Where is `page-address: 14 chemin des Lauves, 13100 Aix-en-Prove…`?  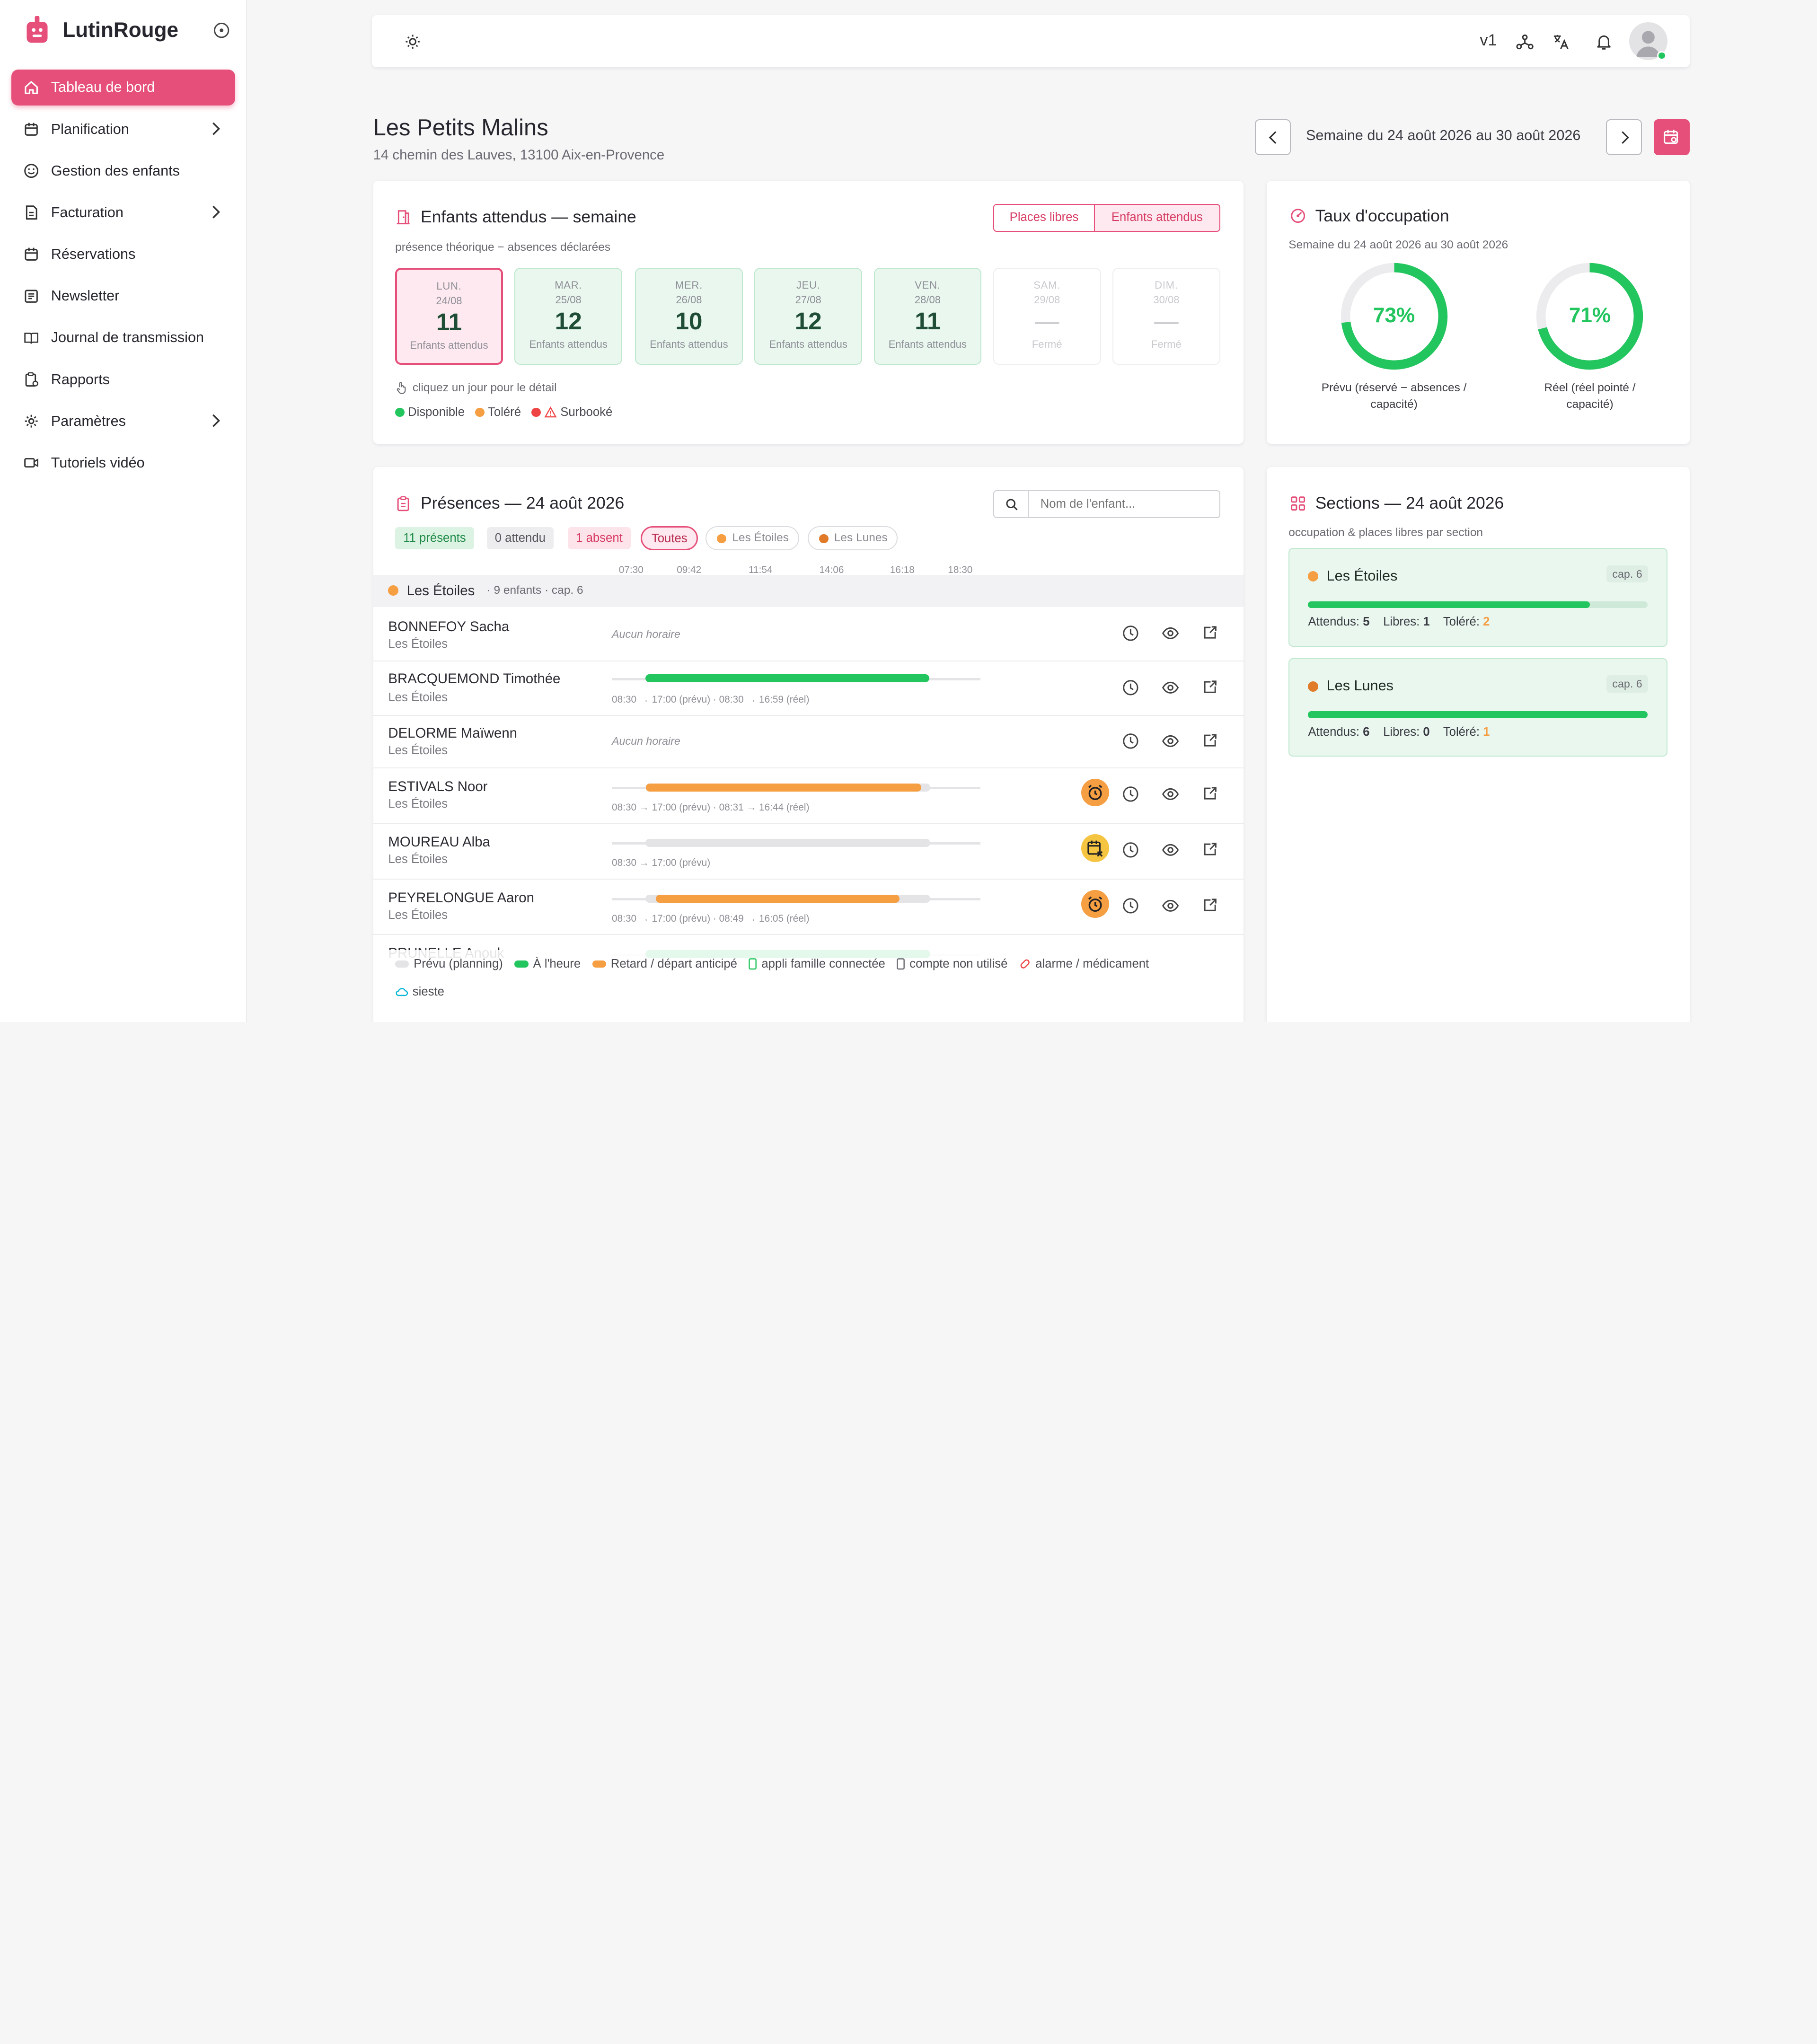
page-address: 14 chemin des Lauves, 13100 Aix-en-Prove… is located at coordinates (519, 155).